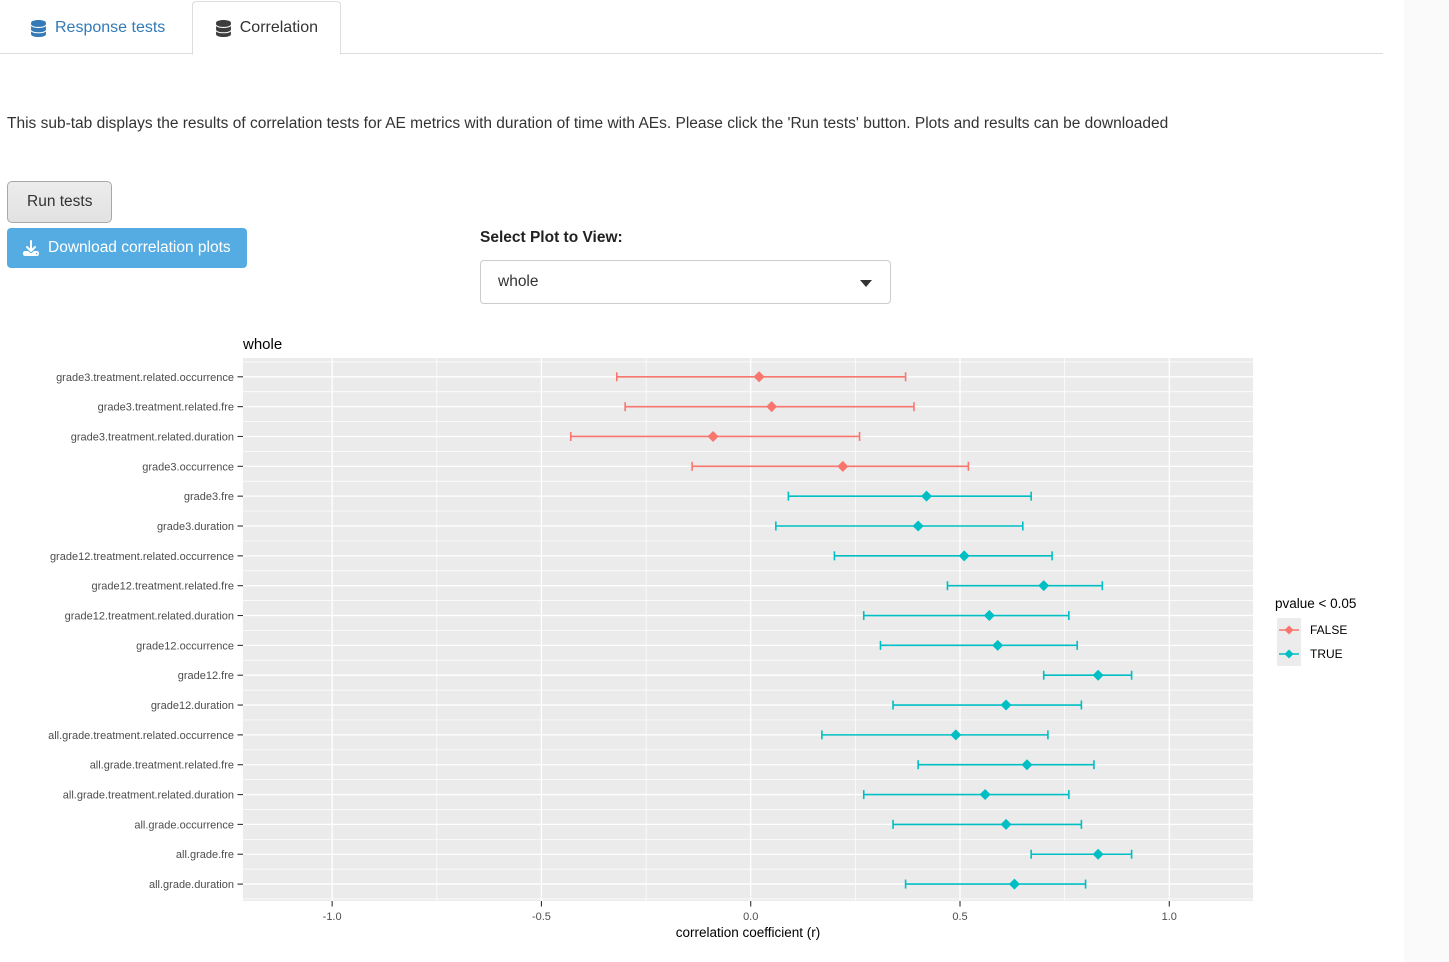 This screenshot has width=1449, height=962. Describe the element at coordinates (748, 932) in the screenshot. I see `svg-text: correlation coefficient (r)` at that location.